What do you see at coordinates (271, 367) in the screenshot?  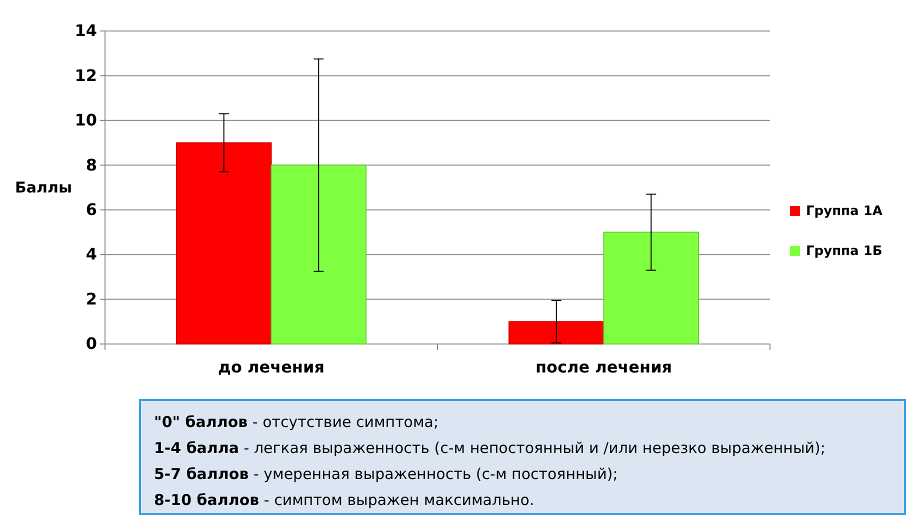 I see `x-tick-label: до лечения` at bounding box center [271, 367].